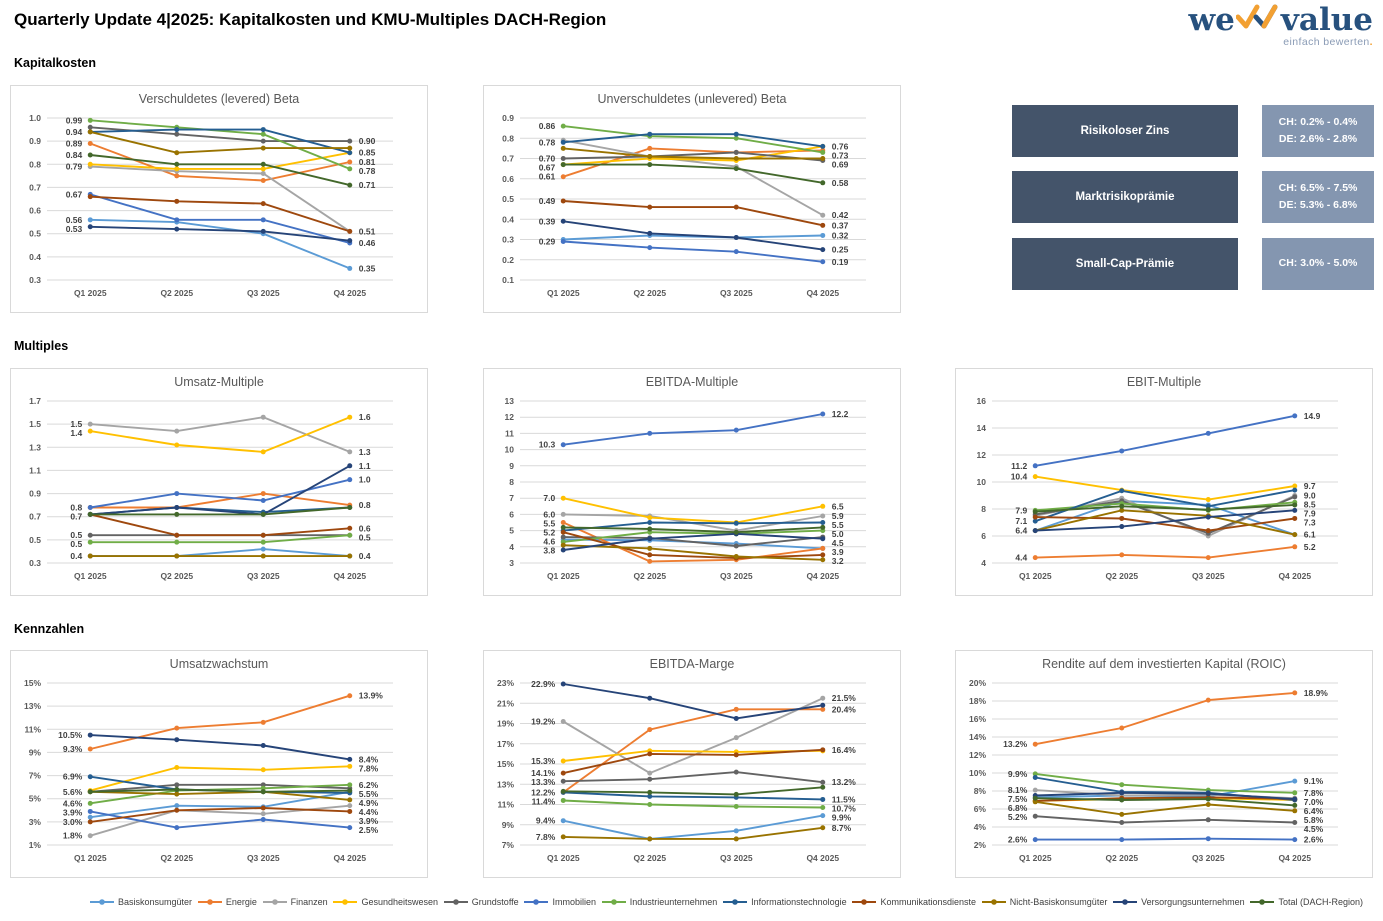  What do you see at coordinates (547, 177) in the screenshot?
I see `chart-text: 0.61` at bounding box center [547, 177].